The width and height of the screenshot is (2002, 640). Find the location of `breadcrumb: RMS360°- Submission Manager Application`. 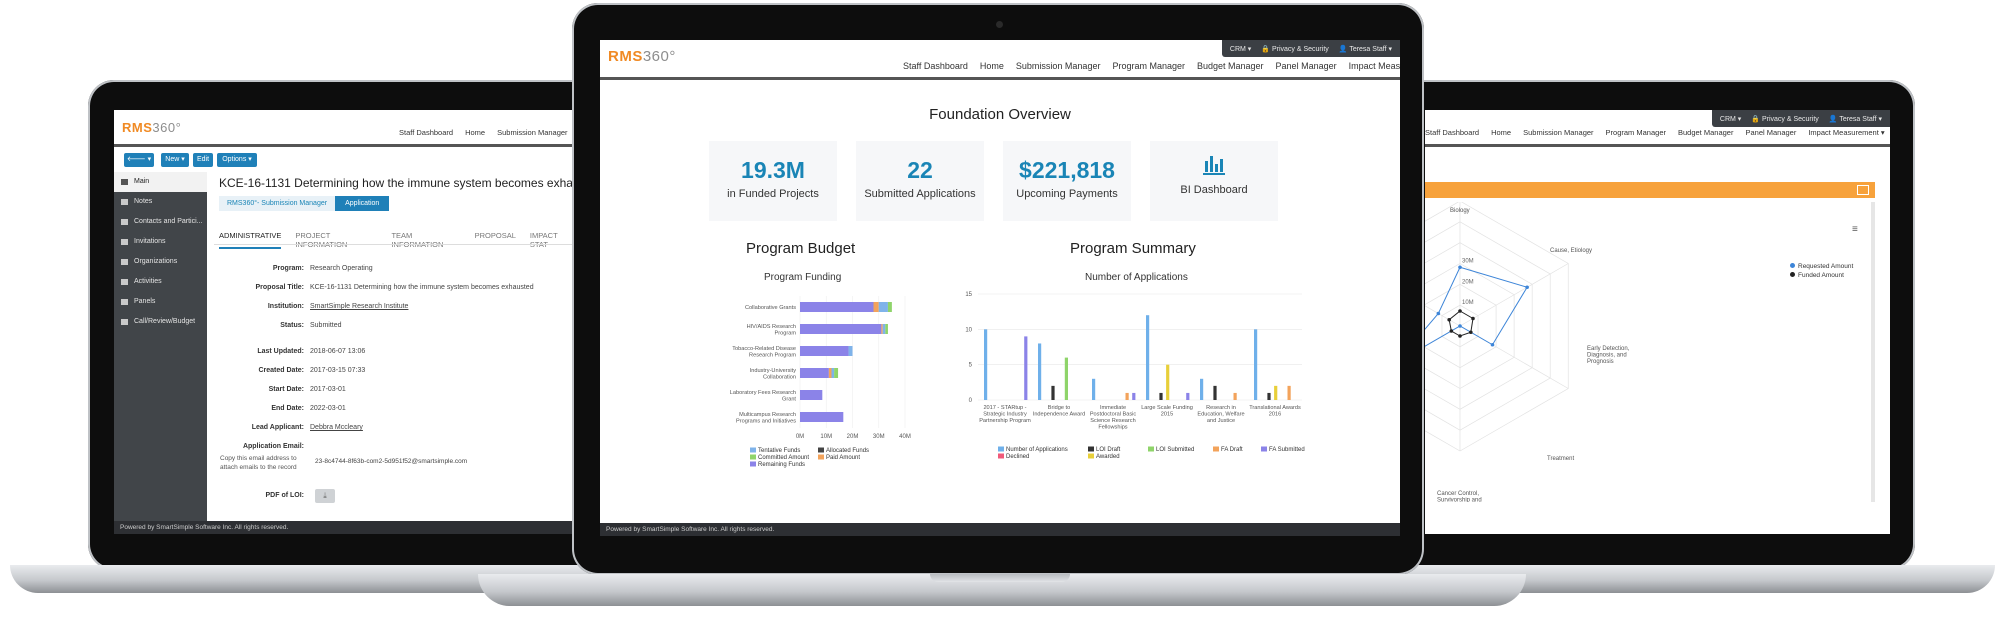

breadcrumb: RMS360°- Submission Manager Application is located at coordinates (304, 203).